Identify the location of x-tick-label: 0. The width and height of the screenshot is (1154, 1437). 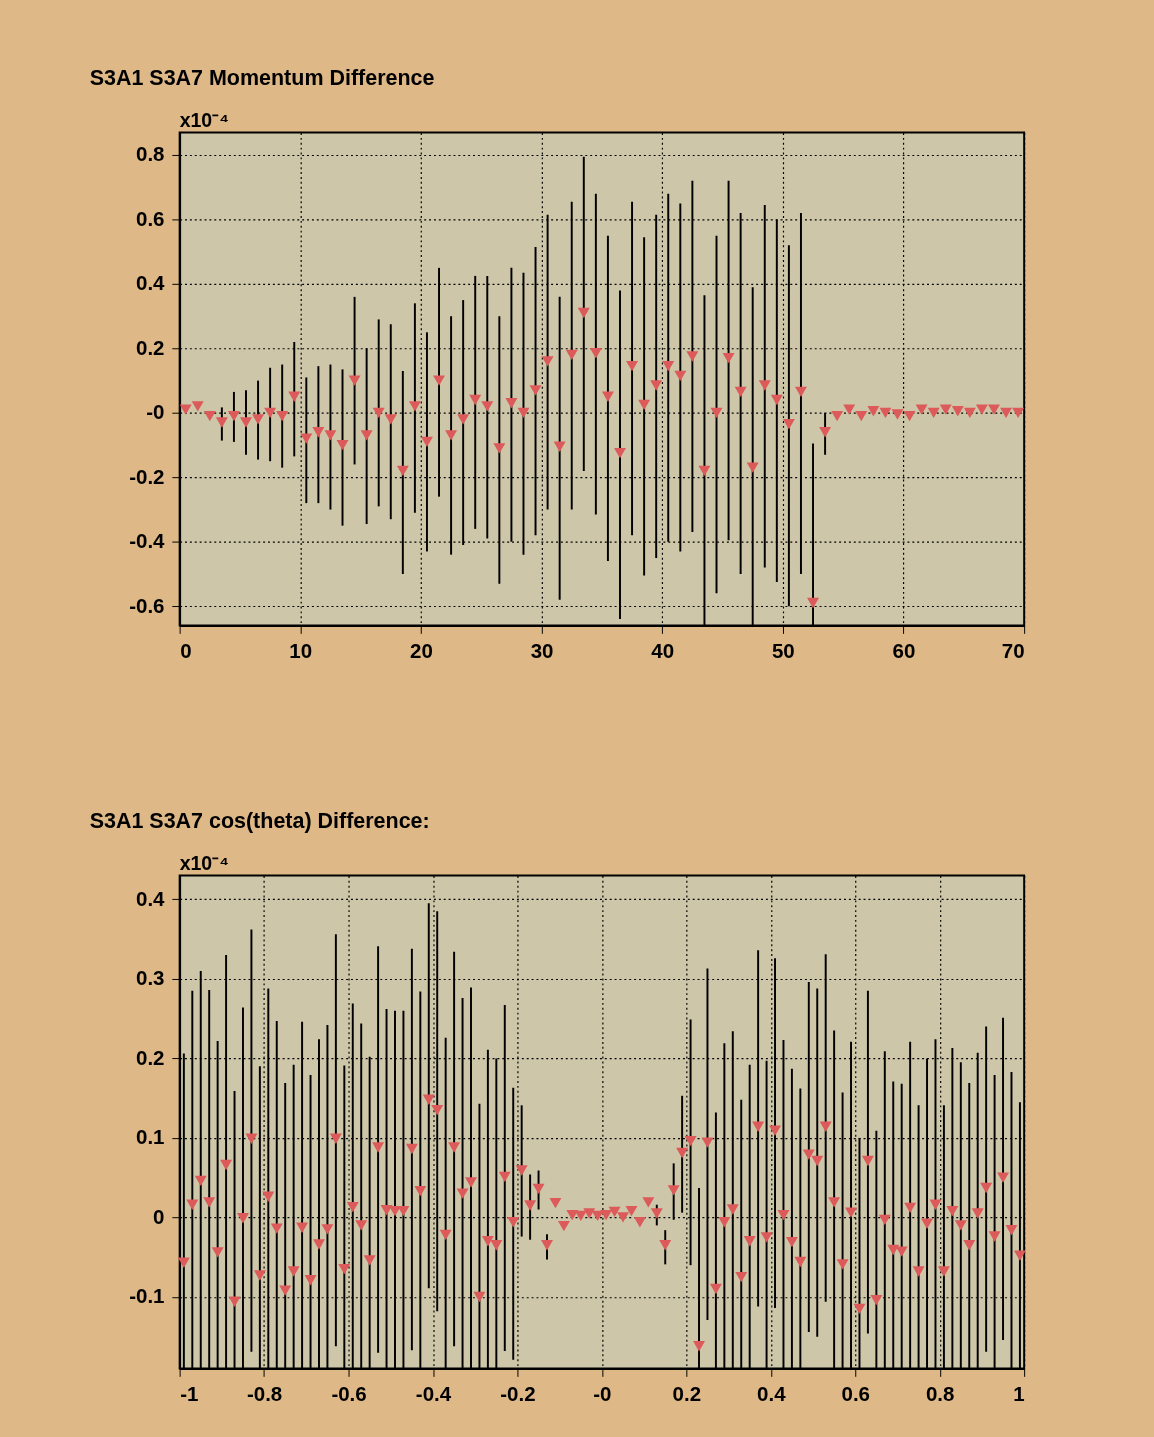
(186, 651).